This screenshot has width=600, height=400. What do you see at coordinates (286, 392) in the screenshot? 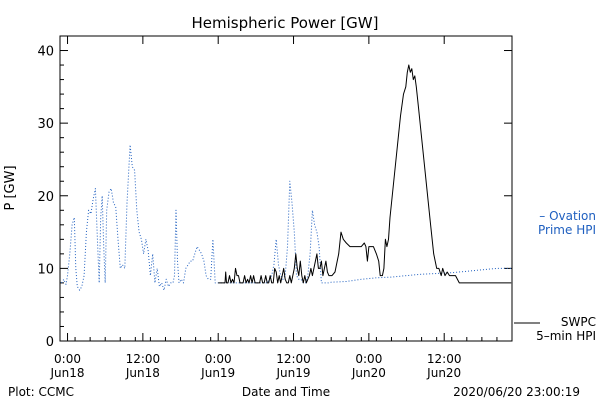
I see `x-axis-label: Date and Time` at bounding box center [286, 392].